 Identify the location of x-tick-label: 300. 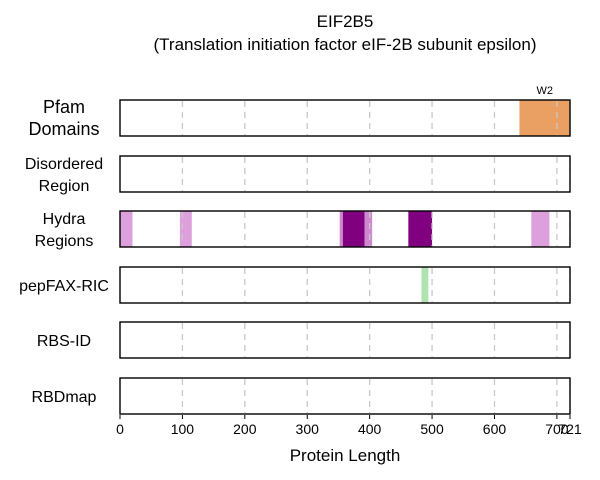
(308, 429).